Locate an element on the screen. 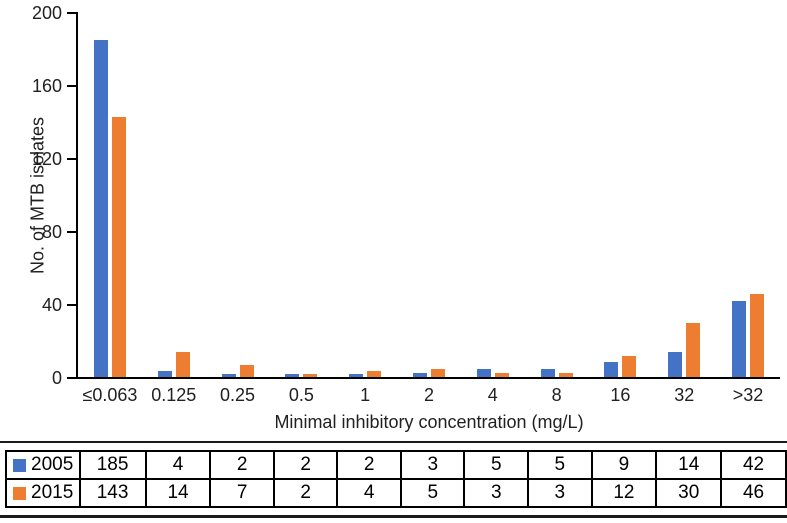  x-axis-title: Minimal inhibitory concentration (mg/L) is located at coordinates (429, 422).